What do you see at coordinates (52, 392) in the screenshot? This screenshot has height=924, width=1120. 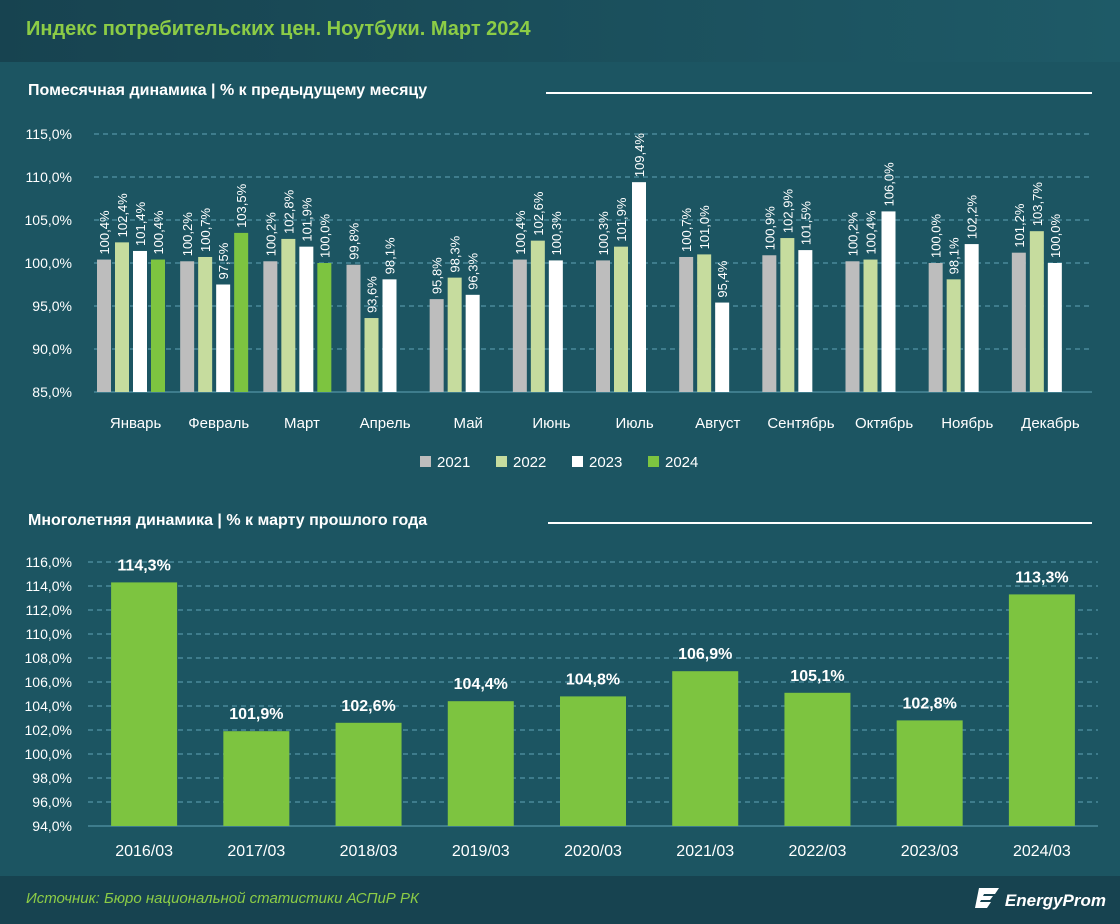 I see `y-tick-label: 85,0%` at bounding box center [52, 392].